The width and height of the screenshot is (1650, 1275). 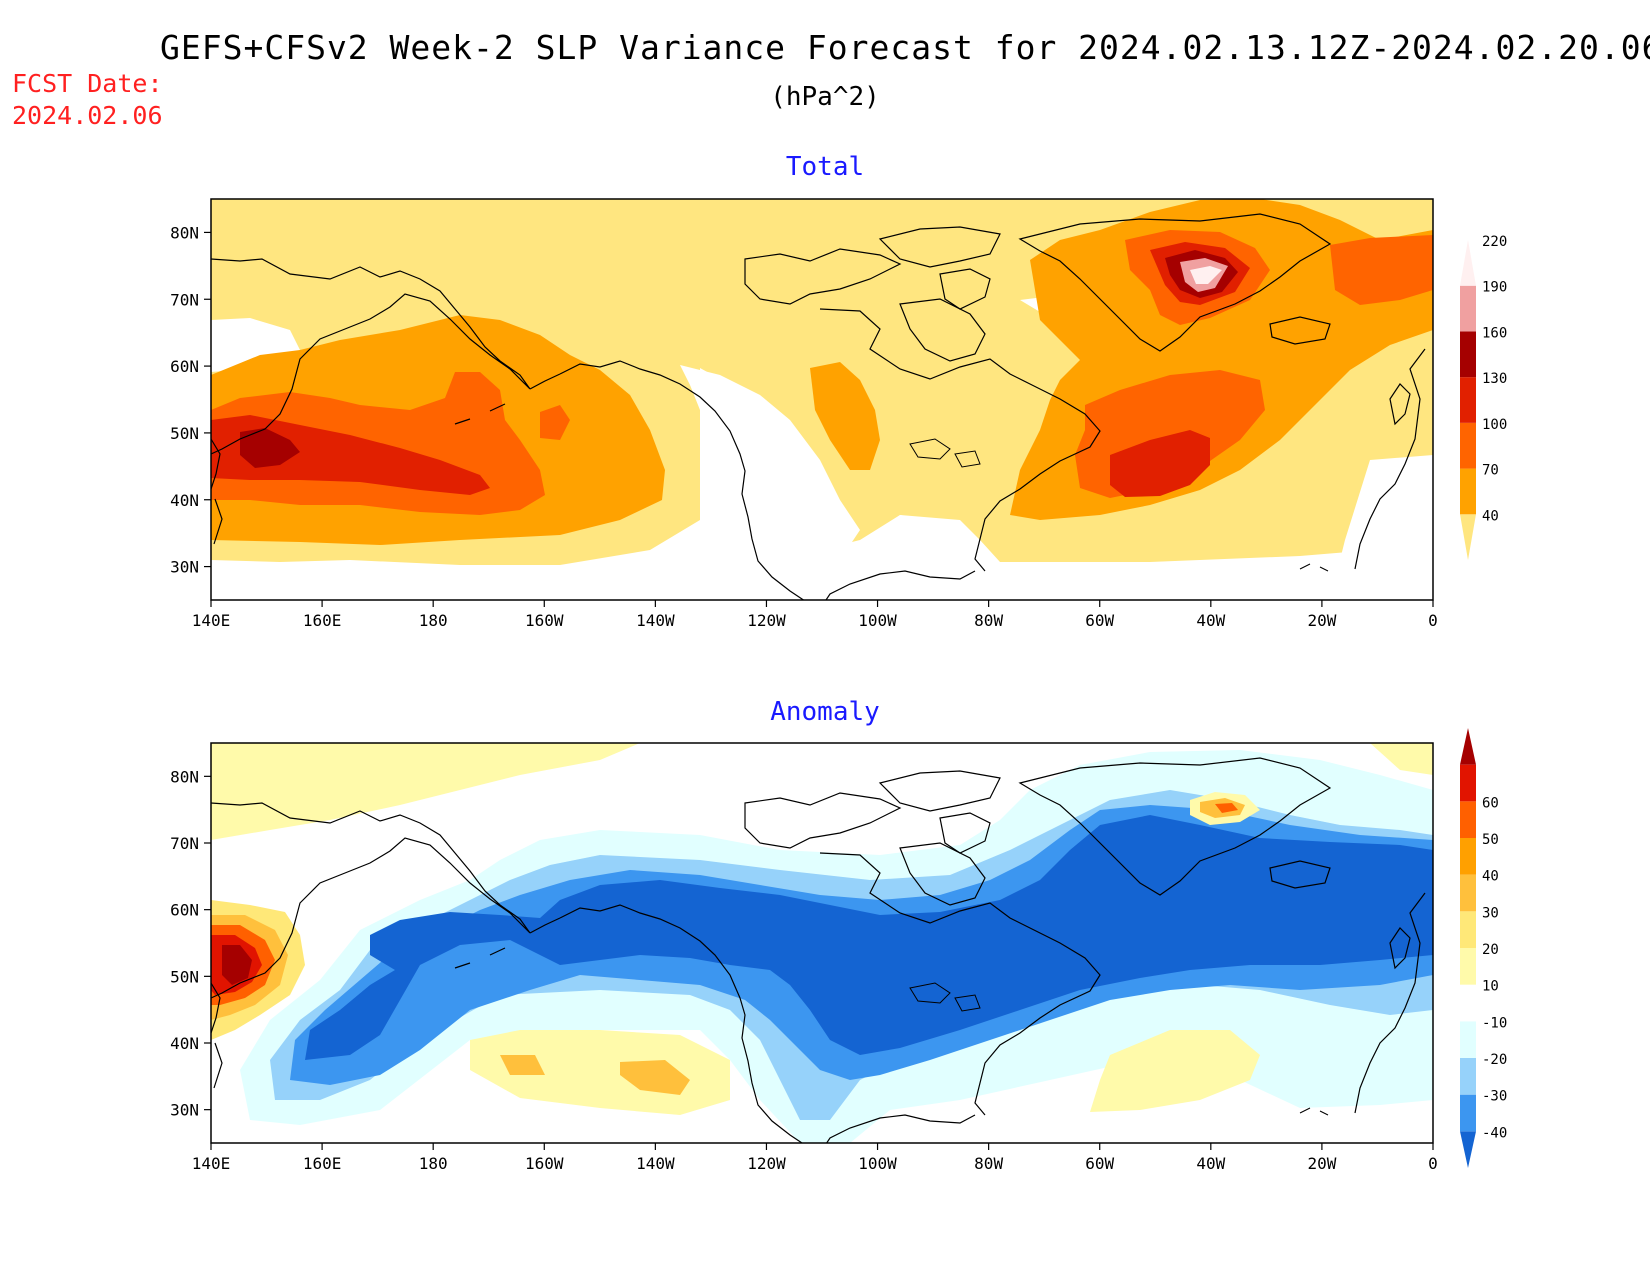 I want to click on colorbar-label: 30, so click(x=1490, y=913).